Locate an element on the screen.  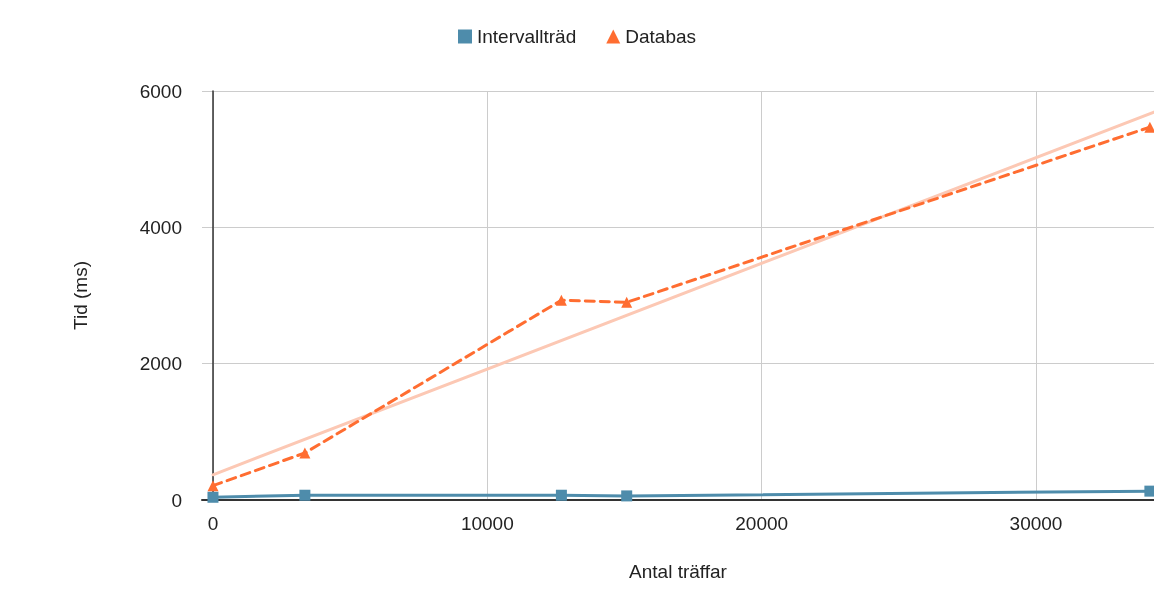
x-tick-label: 30000 is located at coordinates (1036, 523).